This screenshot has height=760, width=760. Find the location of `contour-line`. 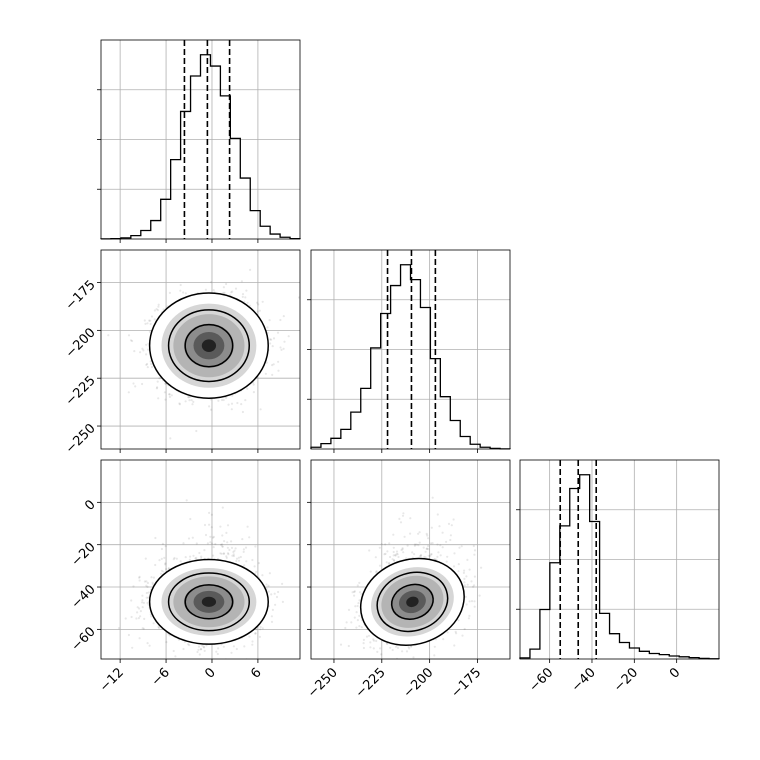

contour-line is located at coordinates (208, 346).